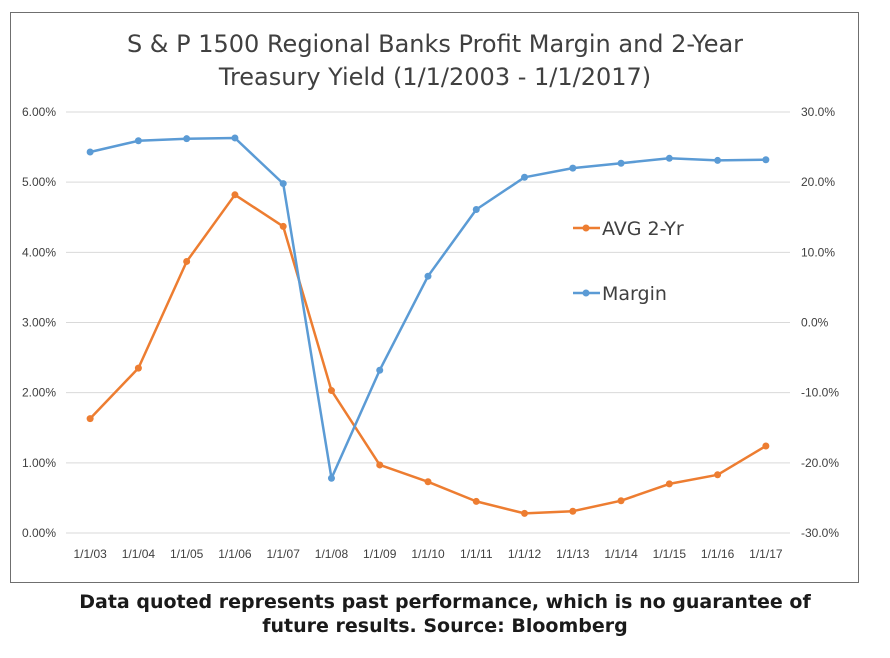 Image resolution: width=890 pixels, height=658 pixels. Describe the element at coordinates (332, 554) in the screenshot. I see `x-axis-tick-label: 1/1/08` at that location.